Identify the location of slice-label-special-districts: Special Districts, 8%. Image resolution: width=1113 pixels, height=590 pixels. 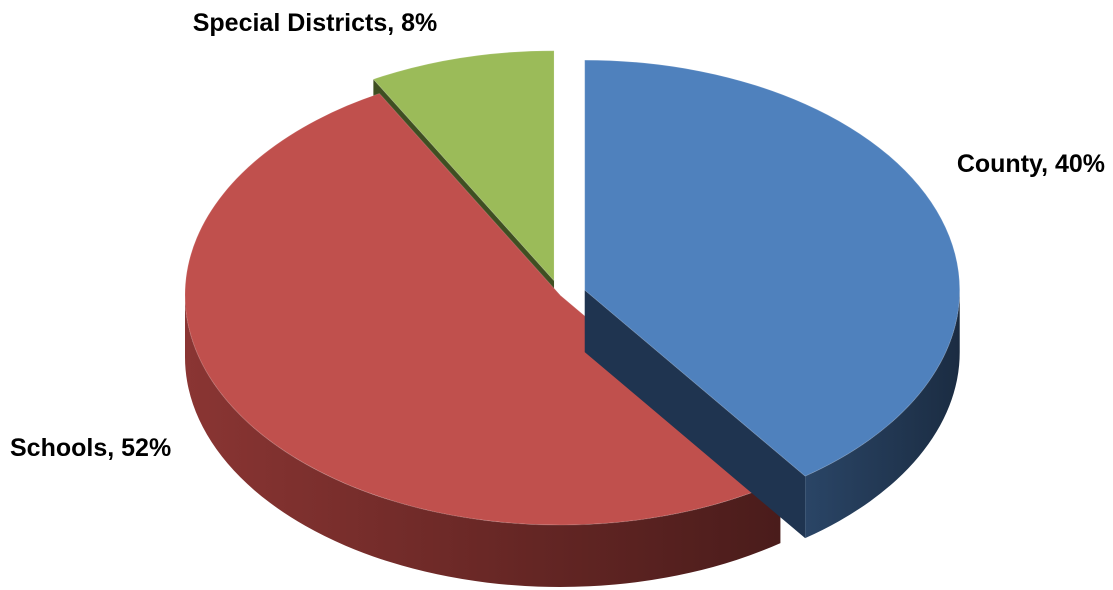
(315, 23).